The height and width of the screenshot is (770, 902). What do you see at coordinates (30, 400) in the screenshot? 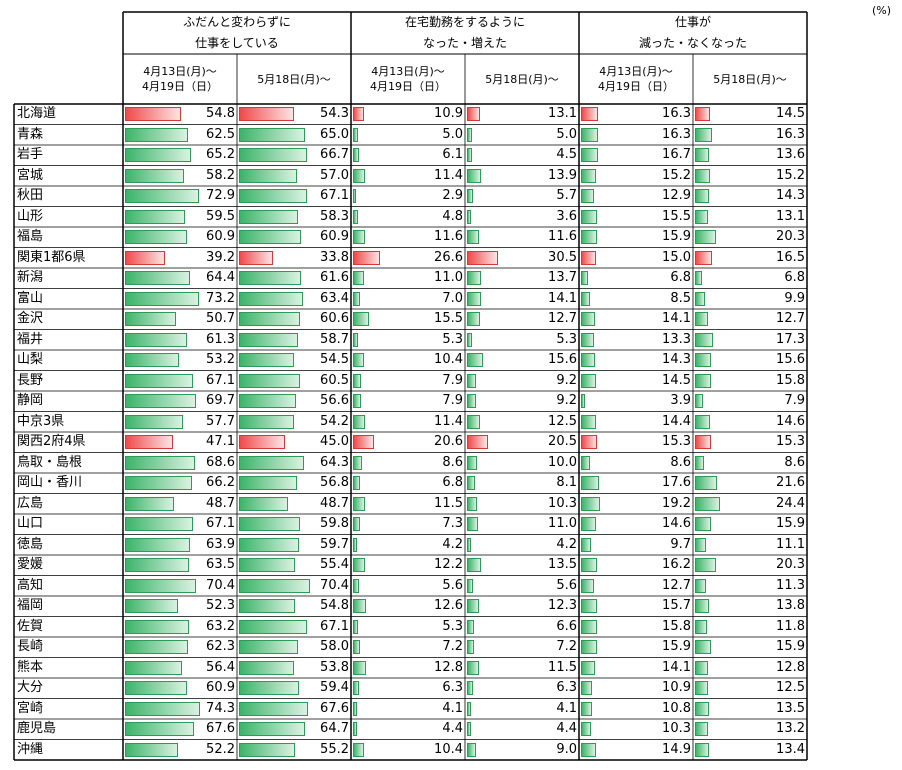
I see `region-label: 静岡` at bounding box center [30, 400].